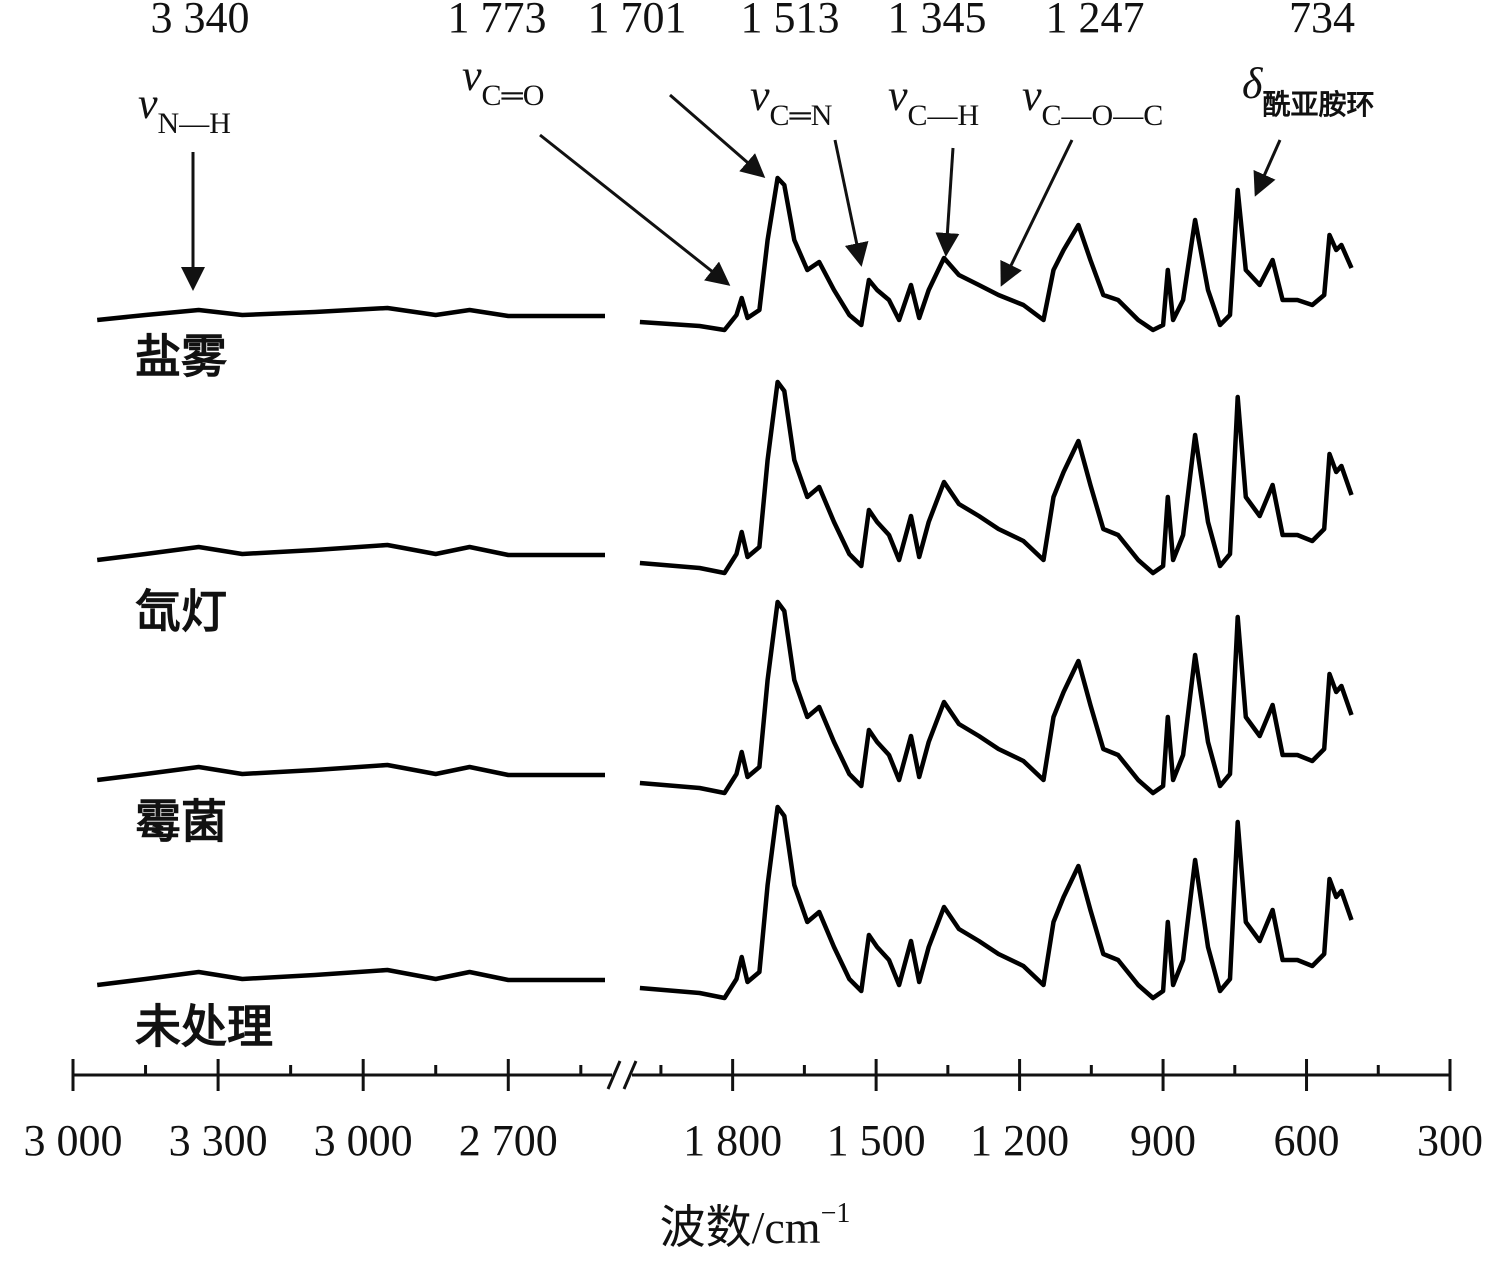 This screenshot has height=1262, width=1492. Describe the element at coordinates (1095, 21) in the screenshot. I see `peak-label: 1 247` at that location.